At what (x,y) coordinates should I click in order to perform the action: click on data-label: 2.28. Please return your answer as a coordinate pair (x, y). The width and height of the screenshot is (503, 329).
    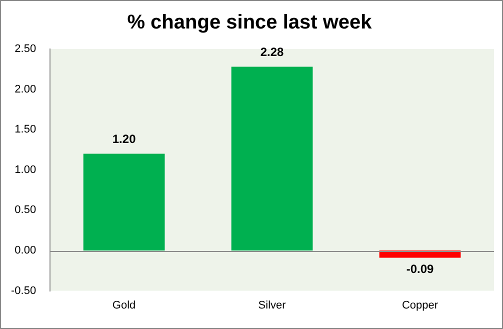
    Looking at the image, I should click on (272, 52).